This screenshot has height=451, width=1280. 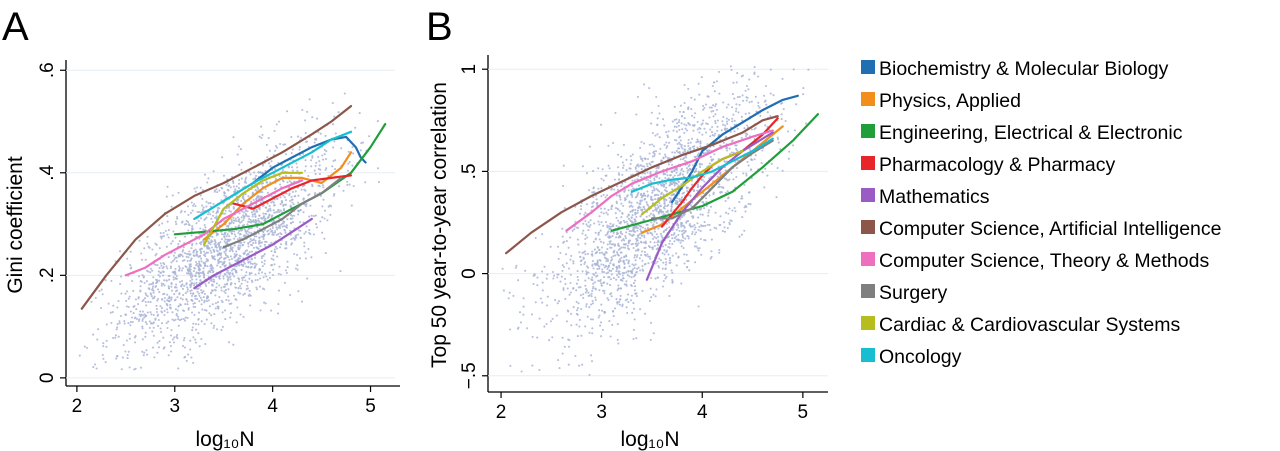 I want to click on panel-a-x-axis-title: log₁₀N, so click(x=225, y=439).